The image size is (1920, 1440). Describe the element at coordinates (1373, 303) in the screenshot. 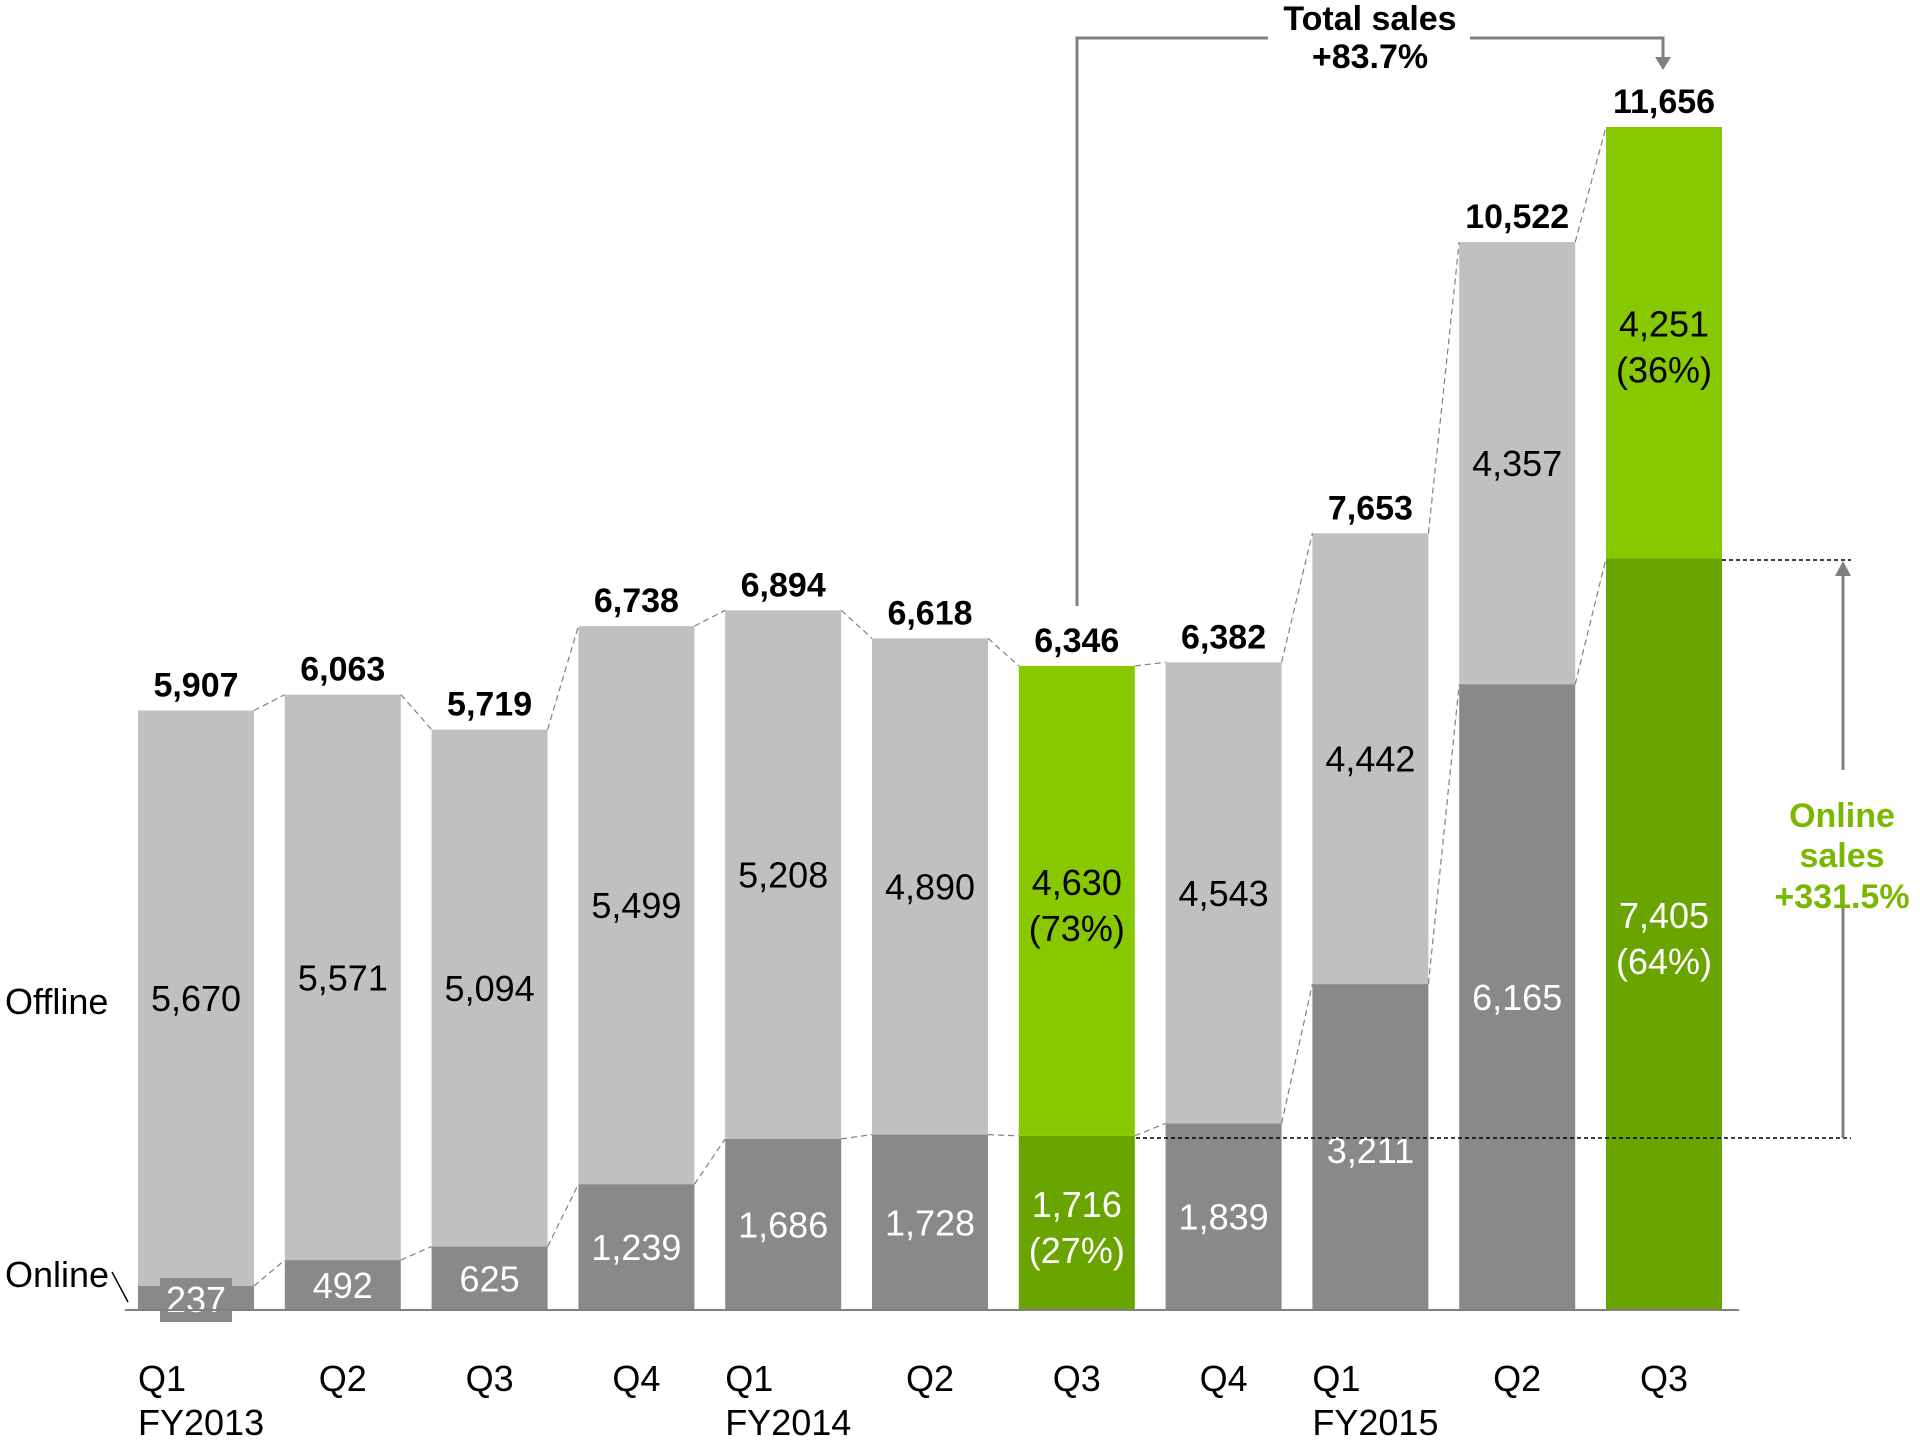

I see `total-sales-annotation: Total sales +83.7%` at that location.